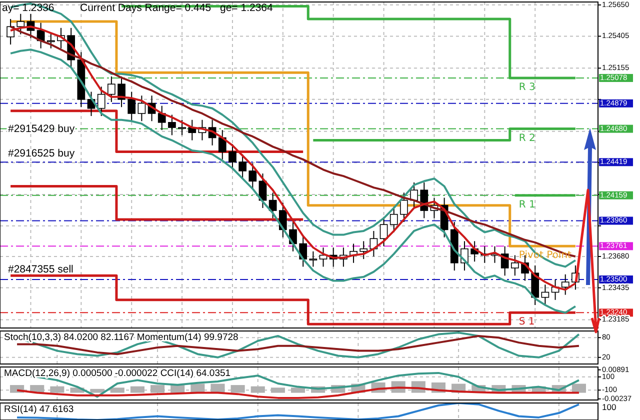 Image resolution: width=640 pixels, height=420 pixels. I want to click on chart-title: Stoch(10,3,3) 84.0200 82.1167 Momentum(14) 99.9728, so click(121, 337).